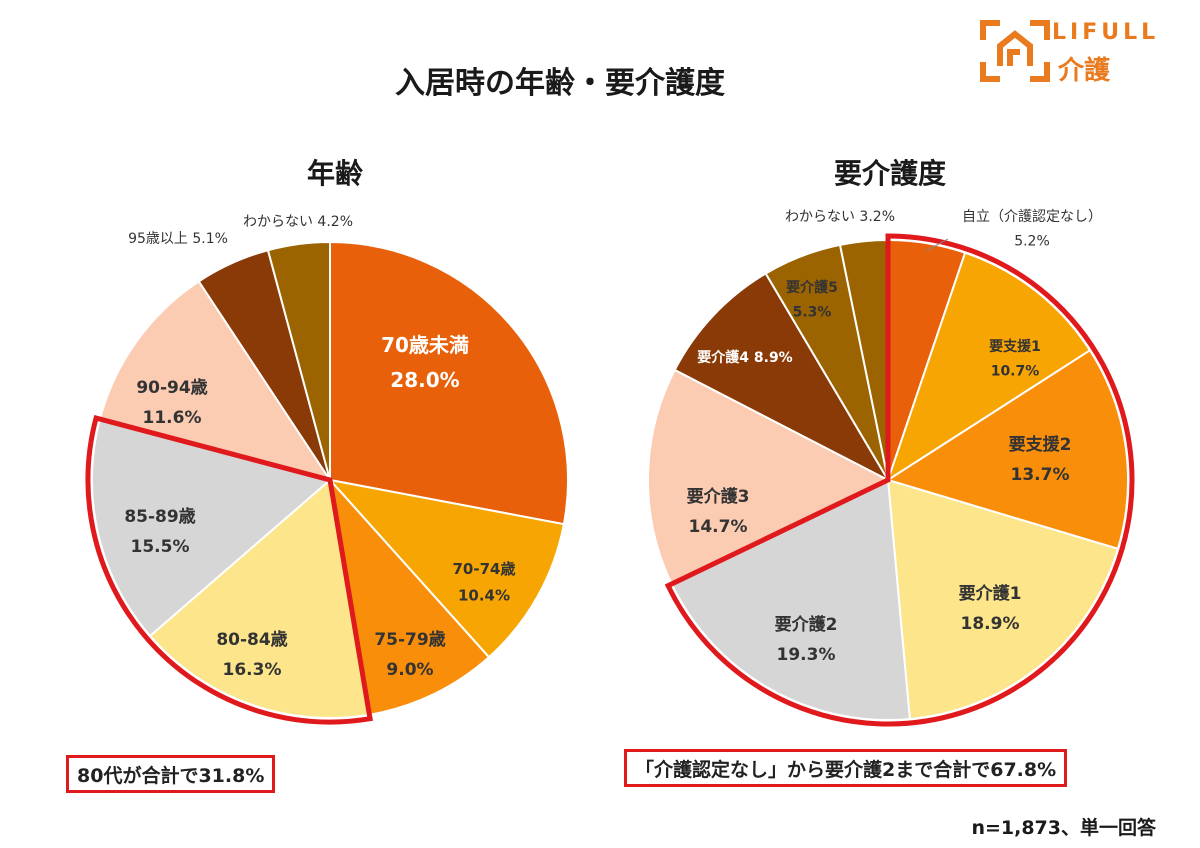 This screenshot has height=848, width=1200. What do you see at coordinates (1063, 828) in the screenshot?
I see `sample-size-note: n=1,873、単一回答` at bounding box center [1063, 828].